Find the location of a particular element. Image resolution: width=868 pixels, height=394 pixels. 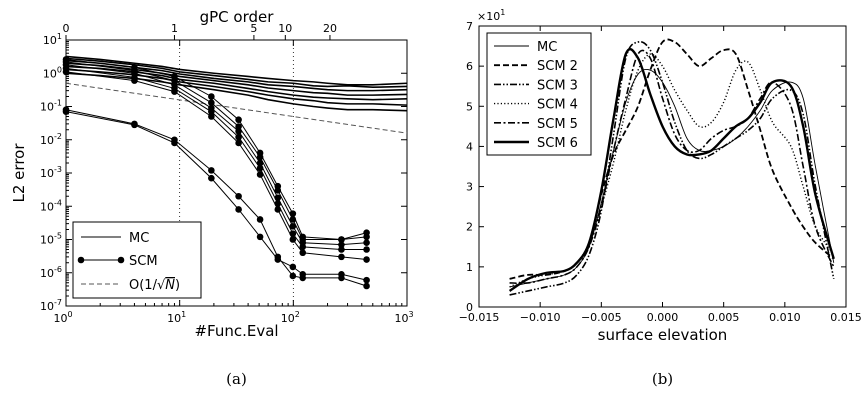

chart-a-mc-lines is located at coordinates (236, 83).